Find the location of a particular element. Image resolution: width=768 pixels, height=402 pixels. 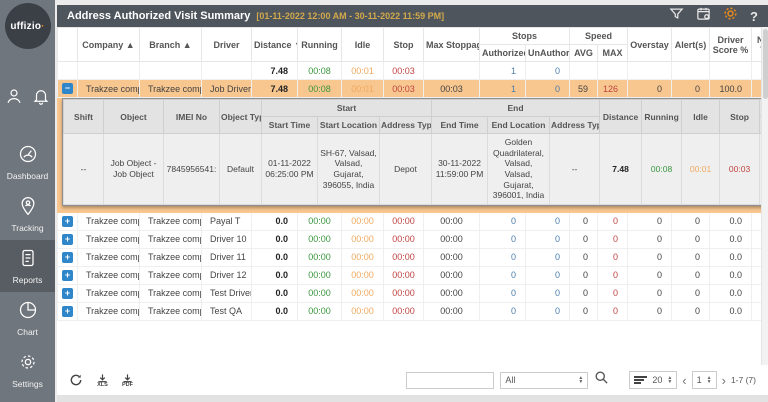

sidebar-item-settings: Settings is located at coordinates (27, 370).